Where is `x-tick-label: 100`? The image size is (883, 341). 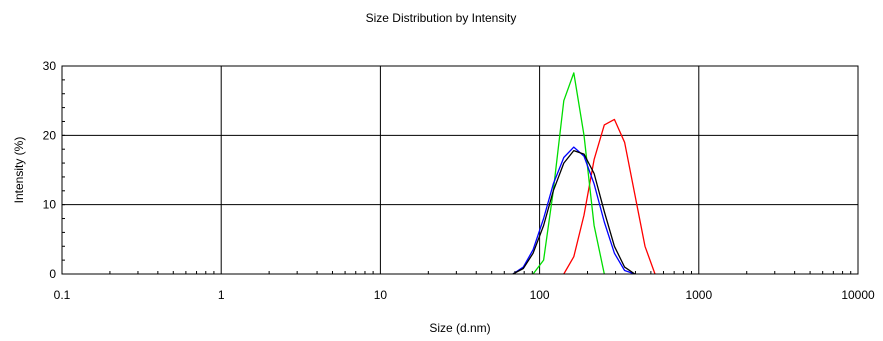 x-tick-label: 100 is located at coordinates (540, 295).